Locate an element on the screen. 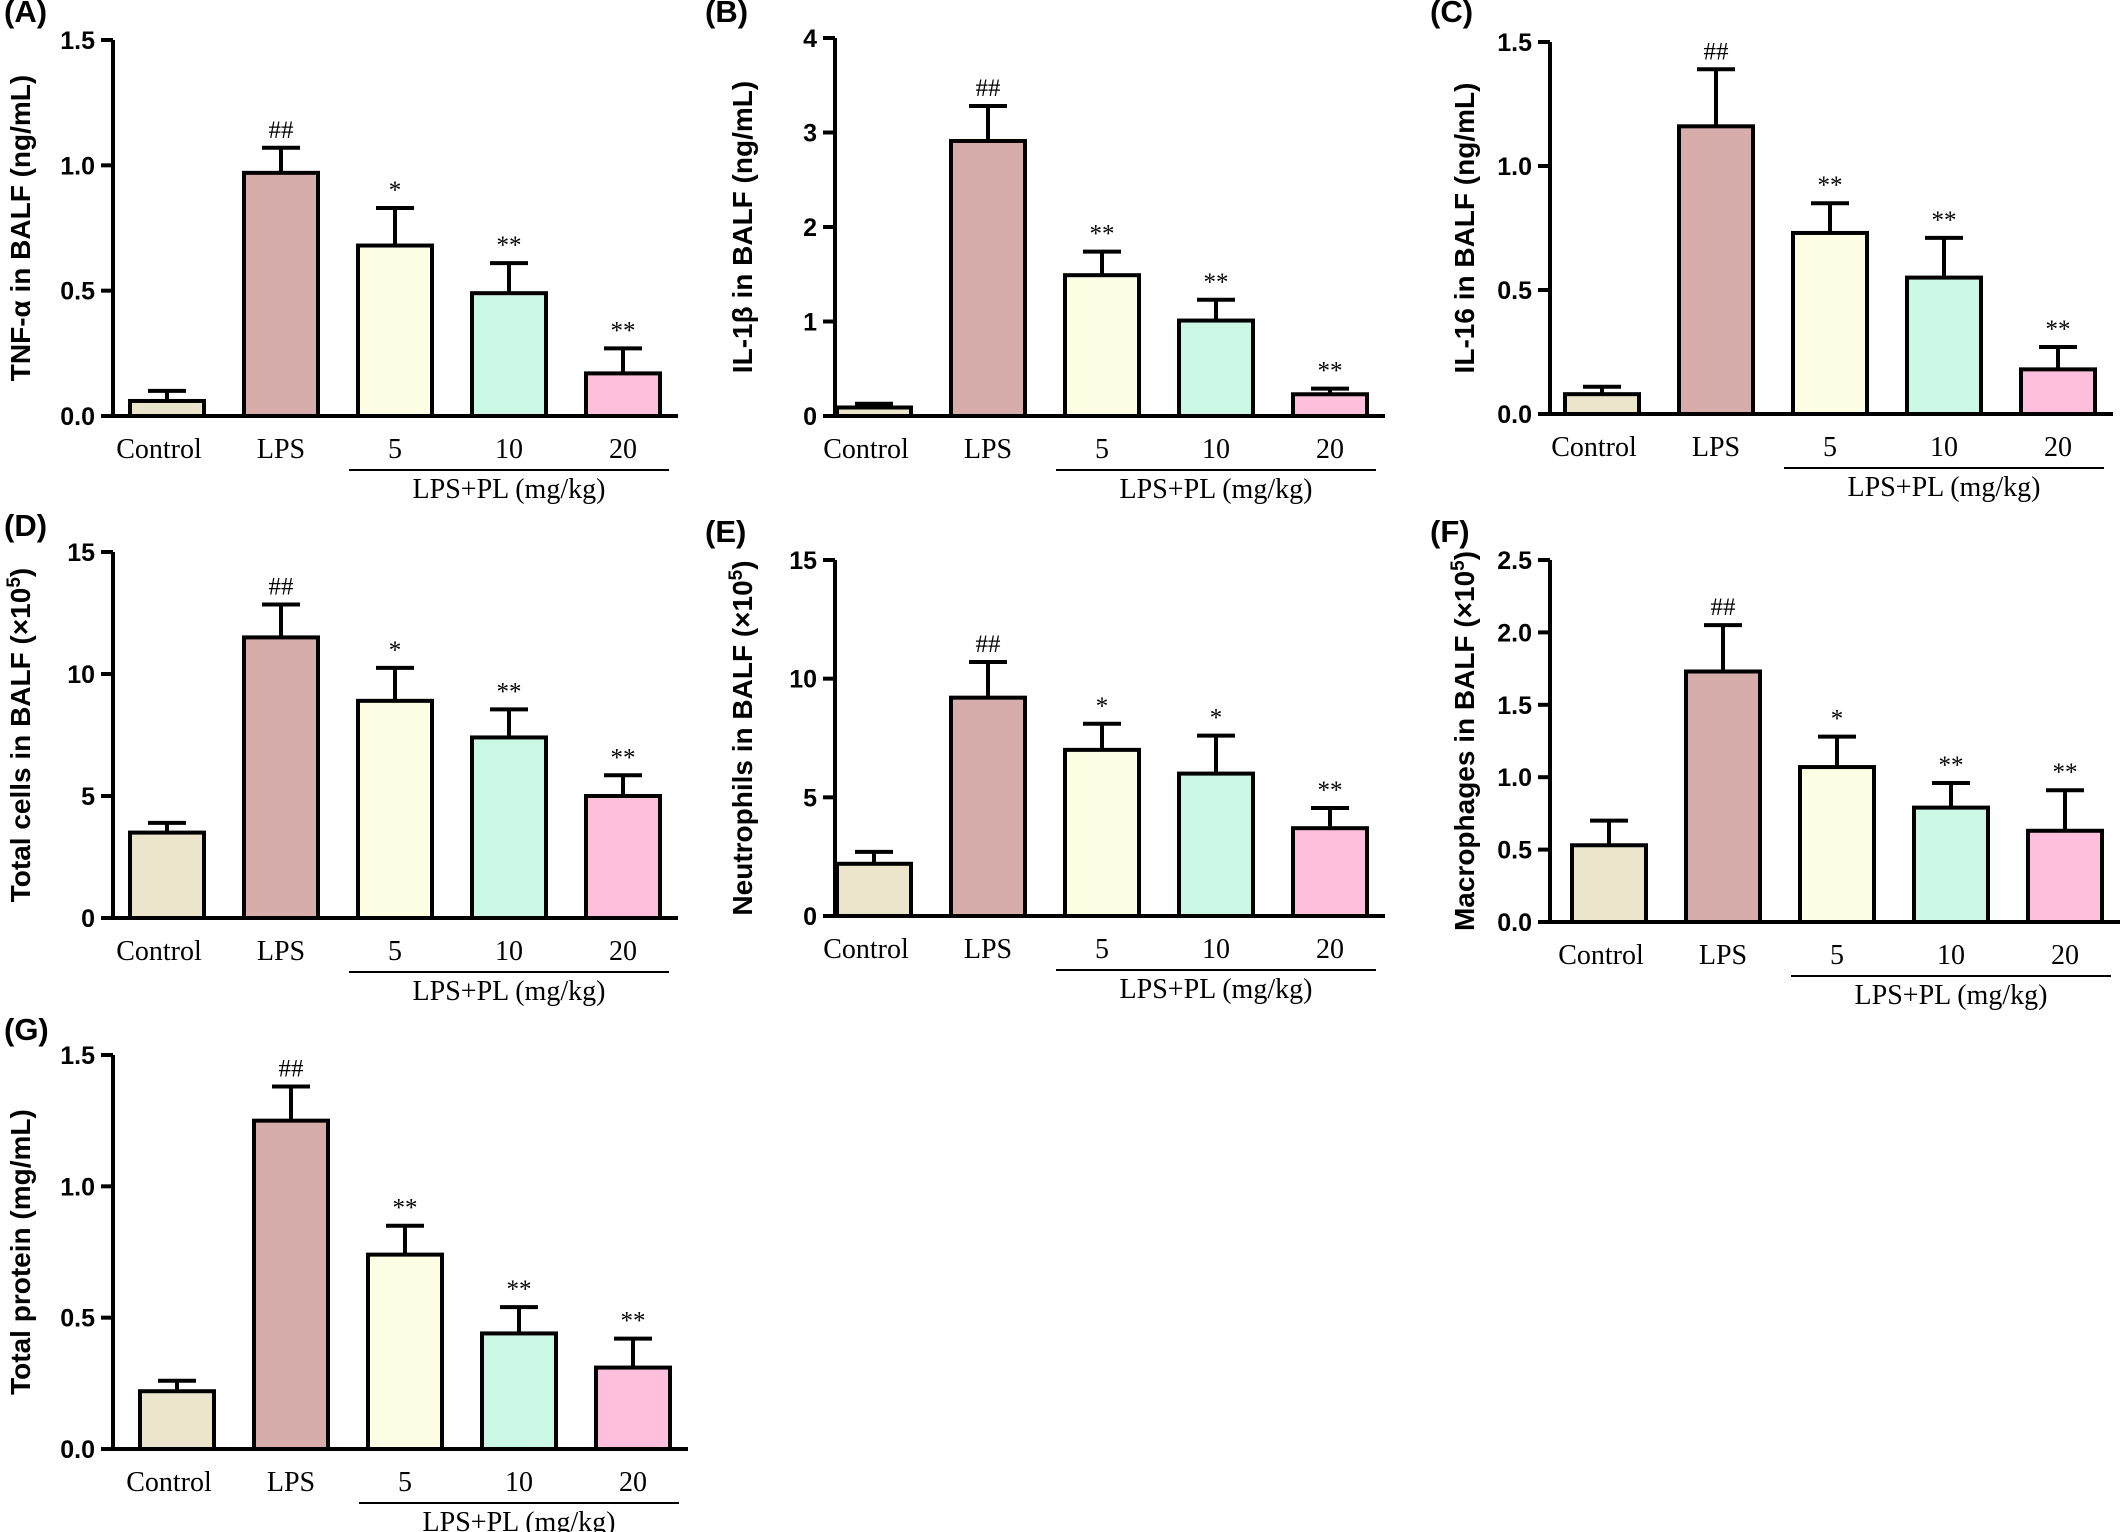 The height and width of the screenshot is (1532, 2128). panel-letter: (D) is located at coordinates (25, 525).